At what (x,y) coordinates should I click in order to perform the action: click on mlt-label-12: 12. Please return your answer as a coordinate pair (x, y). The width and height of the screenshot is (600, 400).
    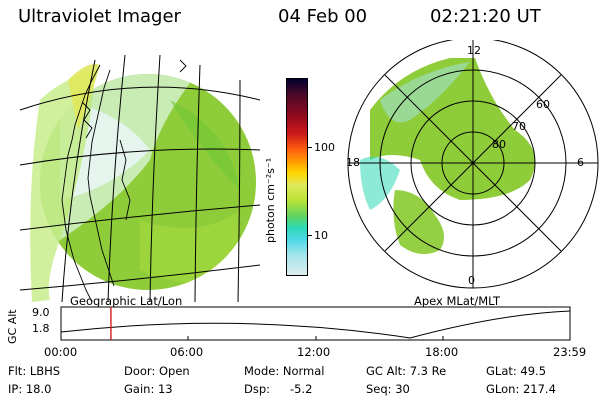
    Looking at the image, I should click on (474, 50).